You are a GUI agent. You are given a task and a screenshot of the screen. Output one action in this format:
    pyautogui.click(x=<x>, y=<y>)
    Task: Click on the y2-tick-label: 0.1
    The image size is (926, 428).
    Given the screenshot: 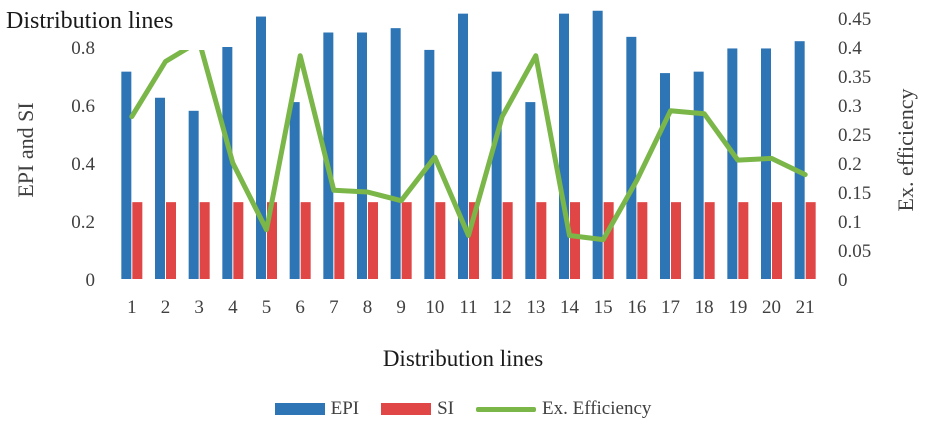 What is the action you would take?
    pyautogui.click(x=850, y=222)
    